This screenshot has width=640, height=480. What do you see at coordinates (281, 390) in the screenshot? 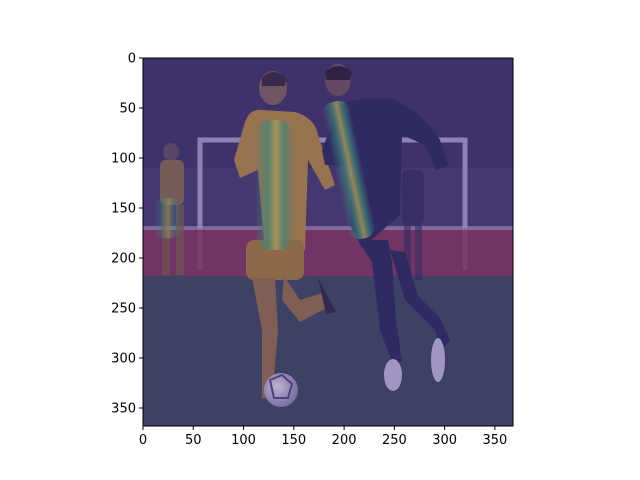
I see `football-icon` at bounding box center [281, 390].